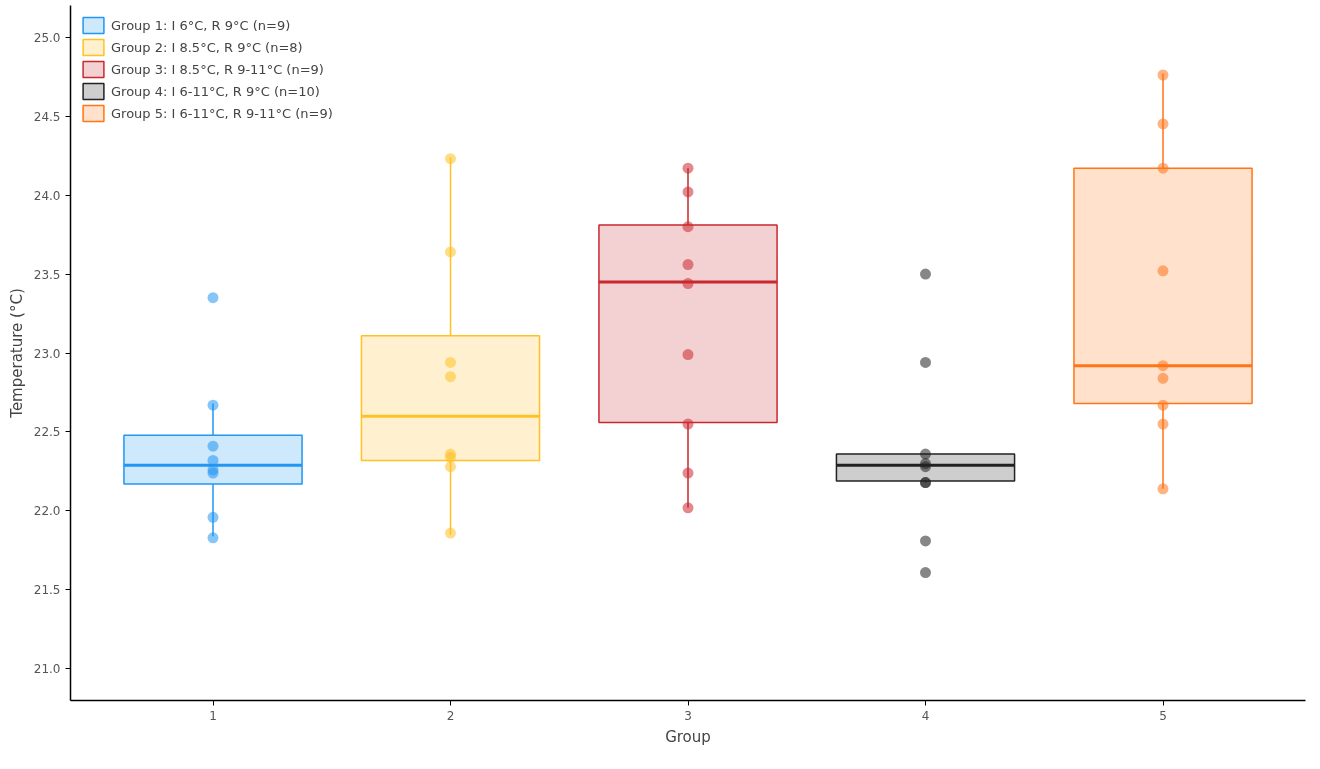  What do you see at coordinates (47, 511) in the screenshot?
I see `y-tick-label: 22.0` at bounding box center [47, 511].